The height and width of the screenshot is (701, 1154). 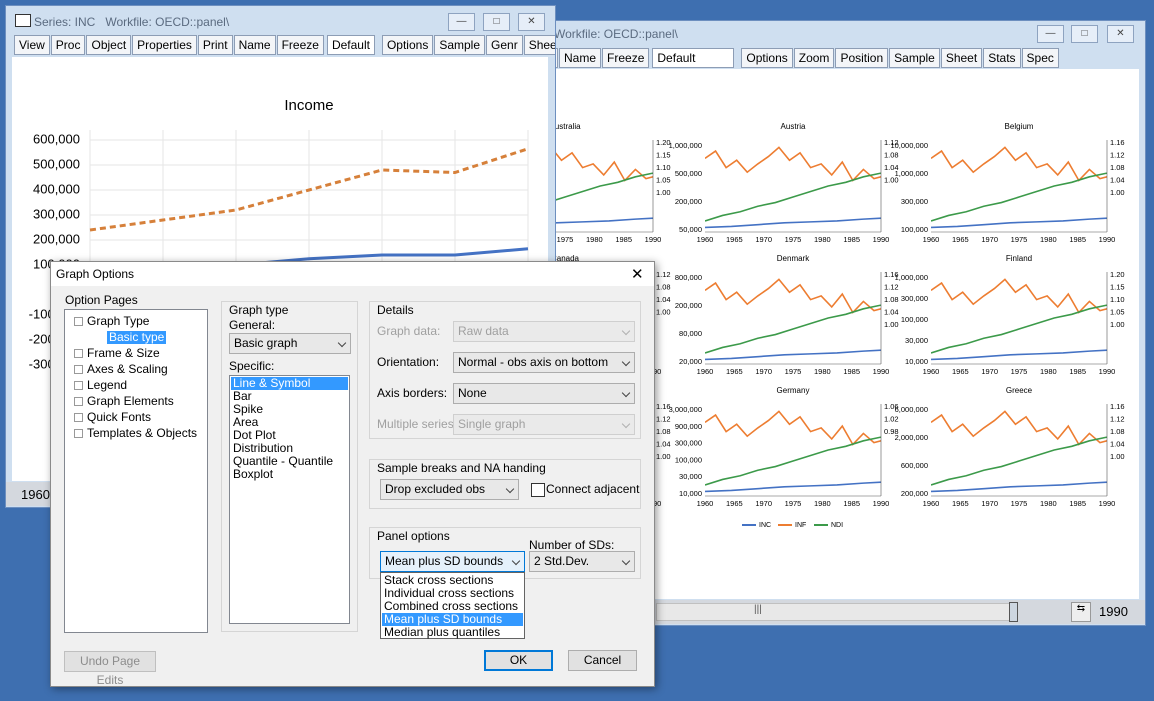 I want to click on toolbar-button: Position, so click(x=862, y=58).